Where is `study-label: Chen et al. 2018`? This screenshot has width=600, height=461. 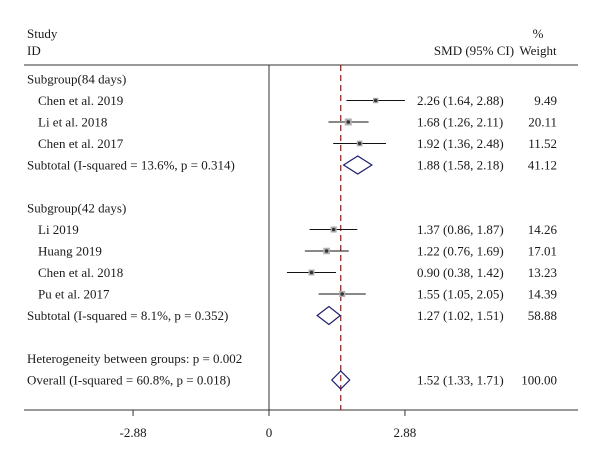 study-label: Chen et al. 2018 is located at coordinates (80, 272).